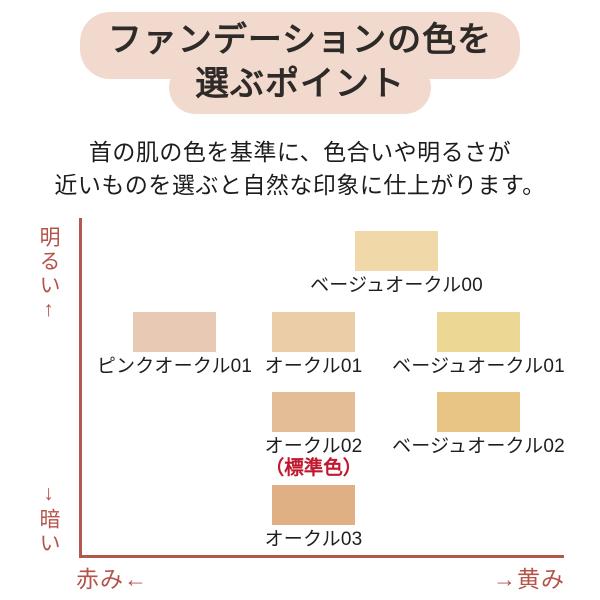 The width and height of the screenshot is (600, 600). I want to click on swatch-item-ocre-01: オークル01, so click(314, 344).